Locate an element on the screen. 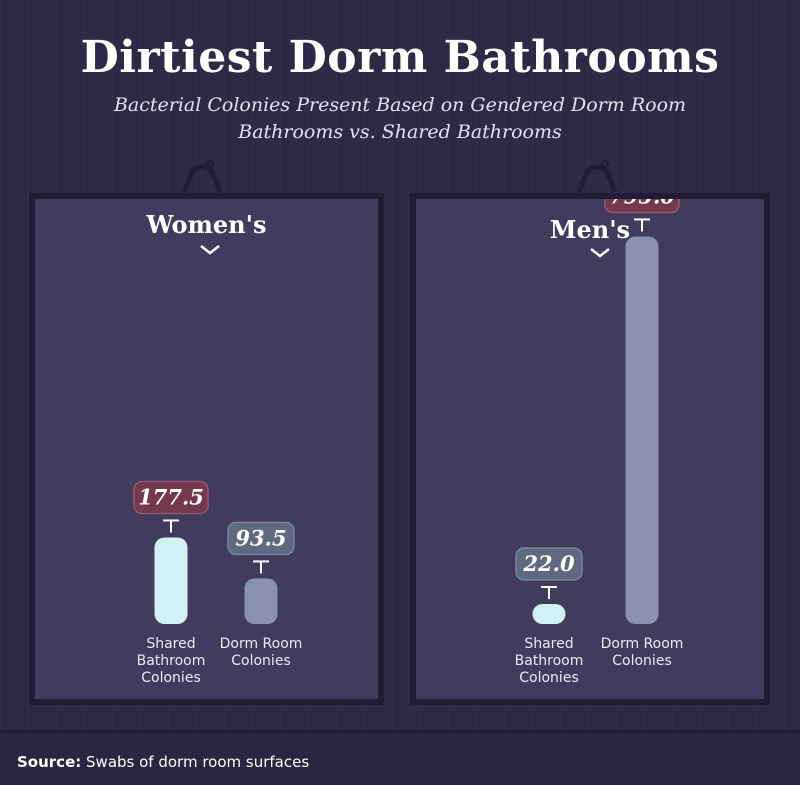  source-text: Swabs of dorm room surfaces is located at coordinates (198, 762).